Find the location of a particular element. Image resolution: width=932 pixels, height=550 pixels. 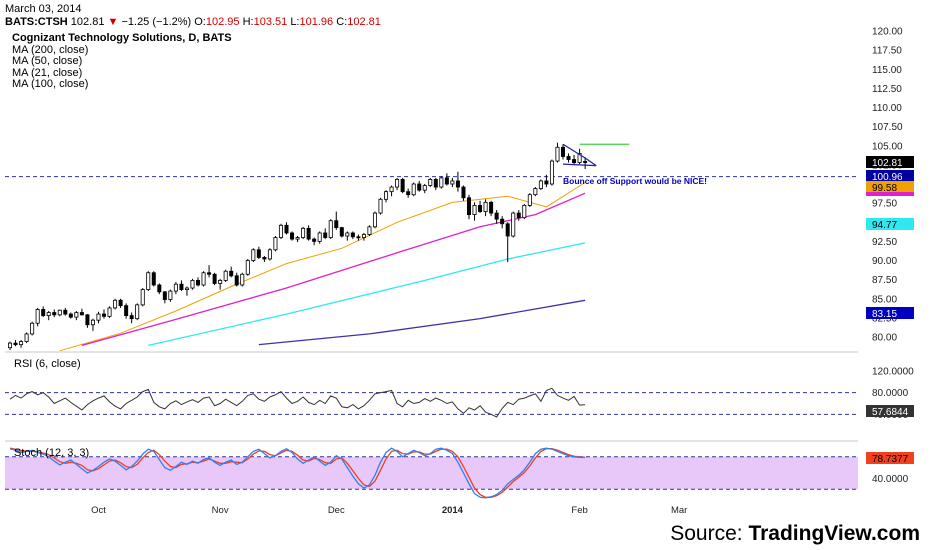

support-annotation: Bounce off Support would be NICE! is located at coordinates (635, 181).